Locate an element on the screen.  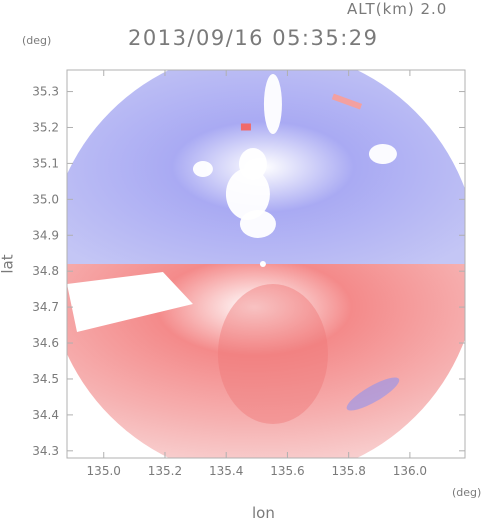
toward-streak is located at coordinates (373, 394).